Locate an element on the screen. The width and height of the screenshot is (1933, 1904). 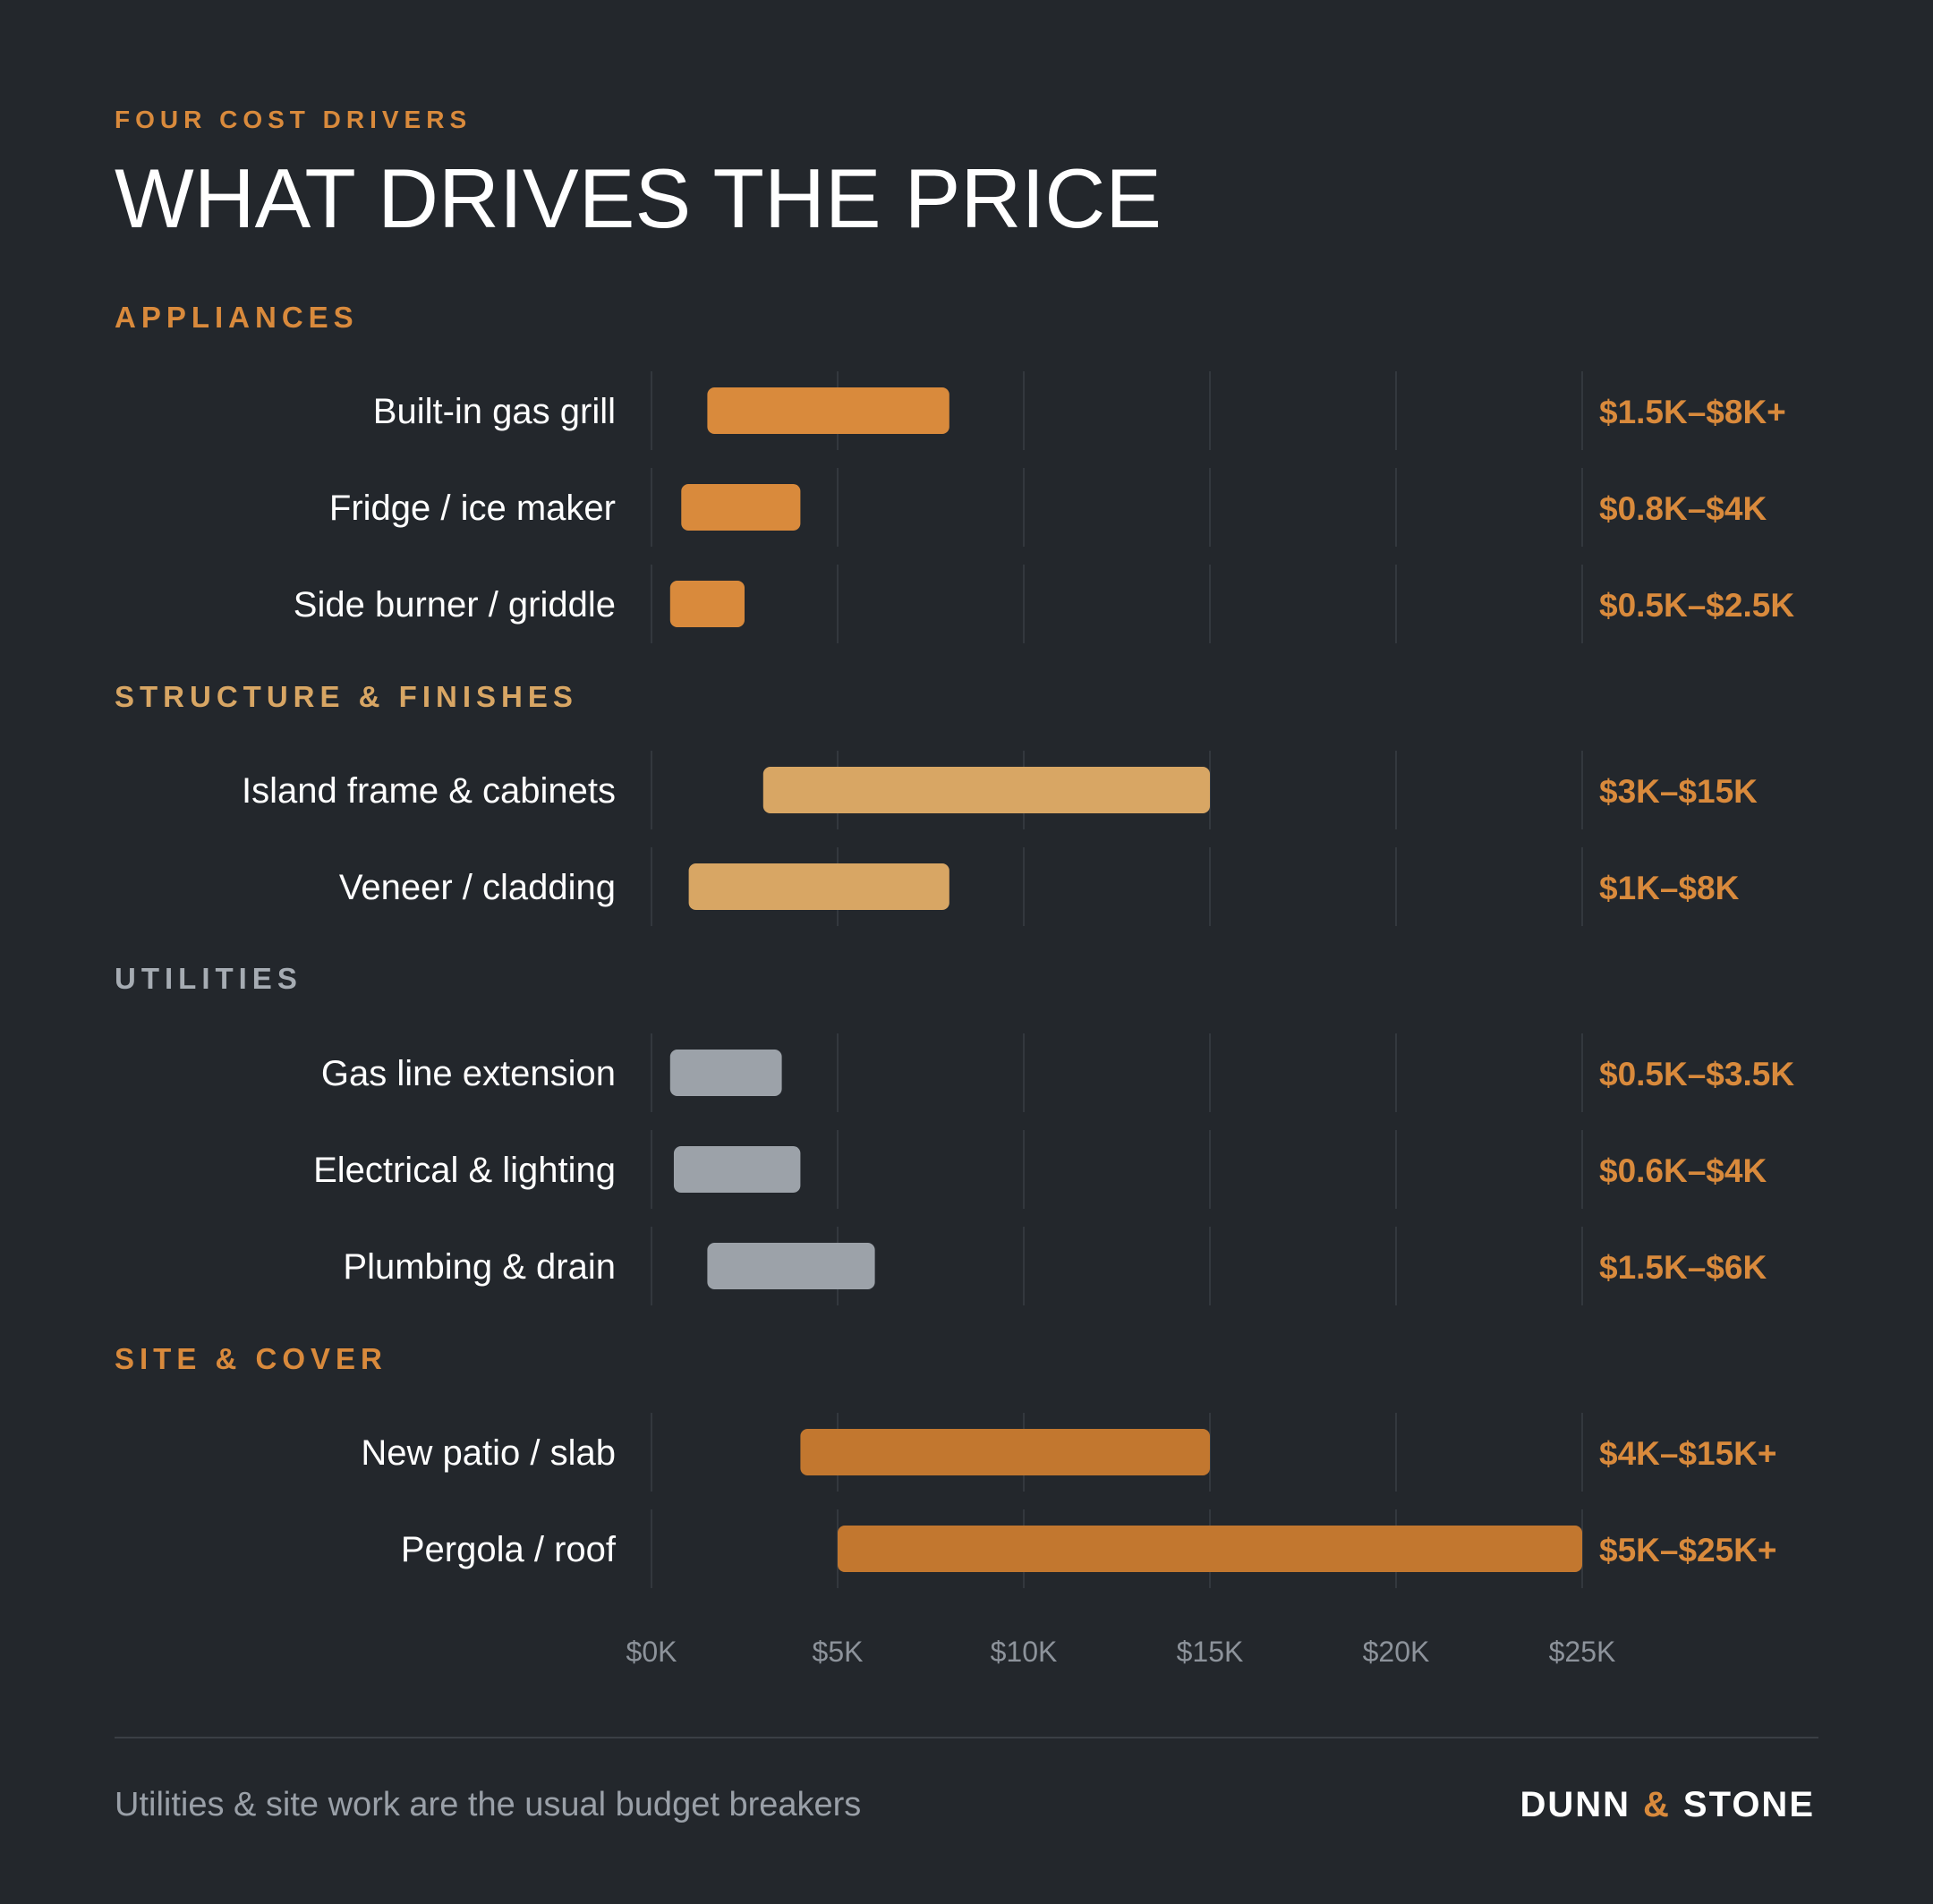
row-label: Pergola / roof is located at coordinates (509, 1549).